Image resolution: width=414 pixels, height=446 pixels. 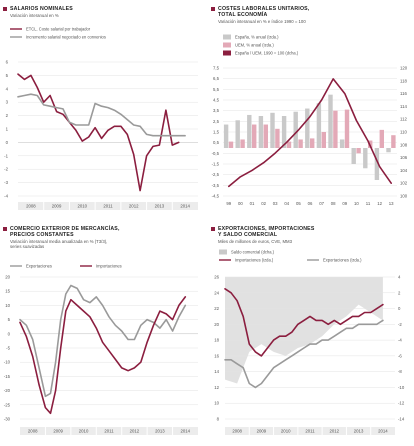 What do you see at coordinates (216, 164) in the screenshot?
I see `y-tick-label-left: -1,5` at bounding box center [216, 164].